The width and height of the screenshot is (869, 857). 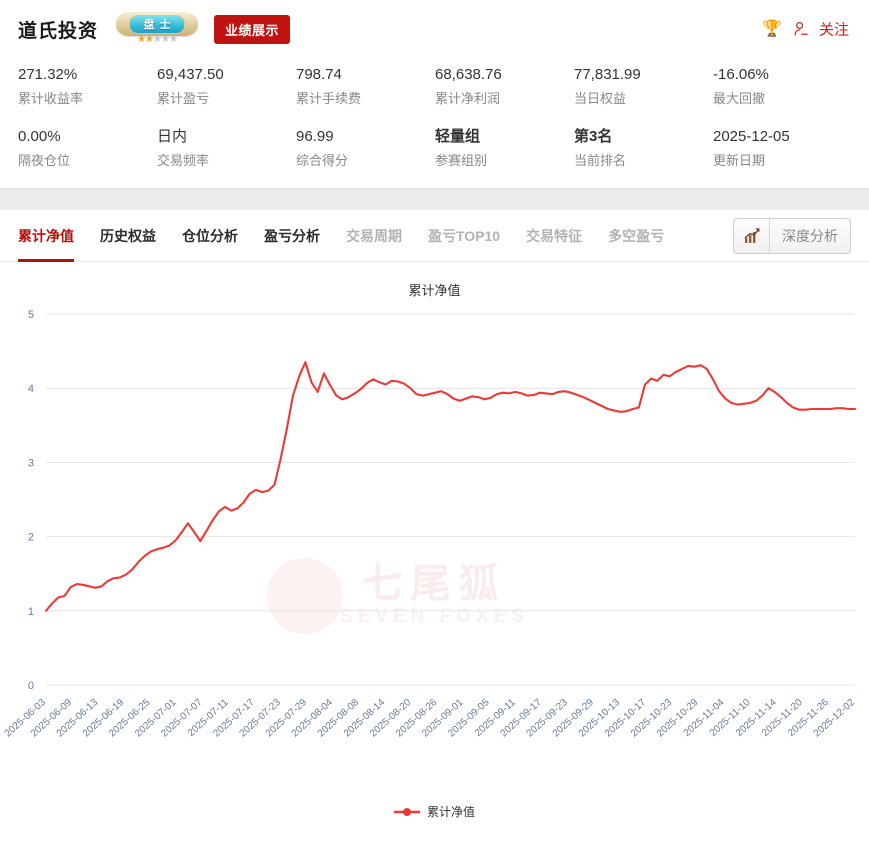 I want to click on stat-label: 更新日期, so click(x=739, y=160).